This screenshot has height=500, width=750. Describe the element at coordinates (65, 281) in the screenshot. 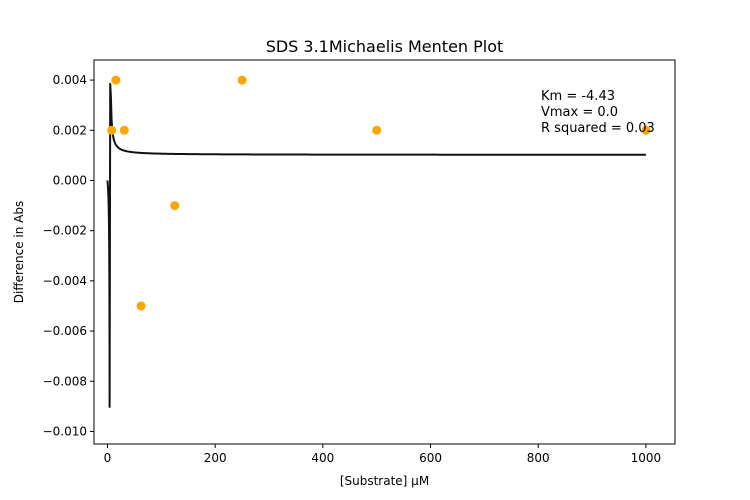

I see `y-tick-label: −0.004` at that location.